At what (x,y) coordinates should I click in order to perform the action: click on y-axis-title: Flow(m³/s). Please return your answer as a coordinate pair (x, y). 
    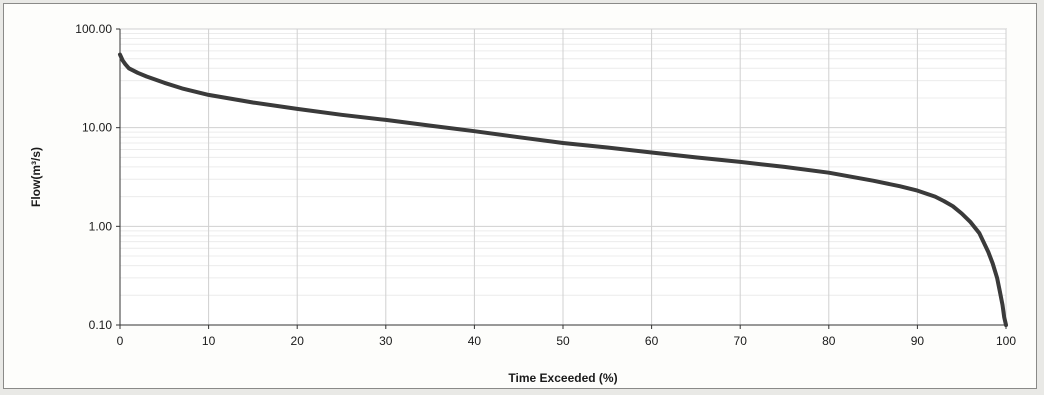
    Looking at the image, I should click on (36, 177).